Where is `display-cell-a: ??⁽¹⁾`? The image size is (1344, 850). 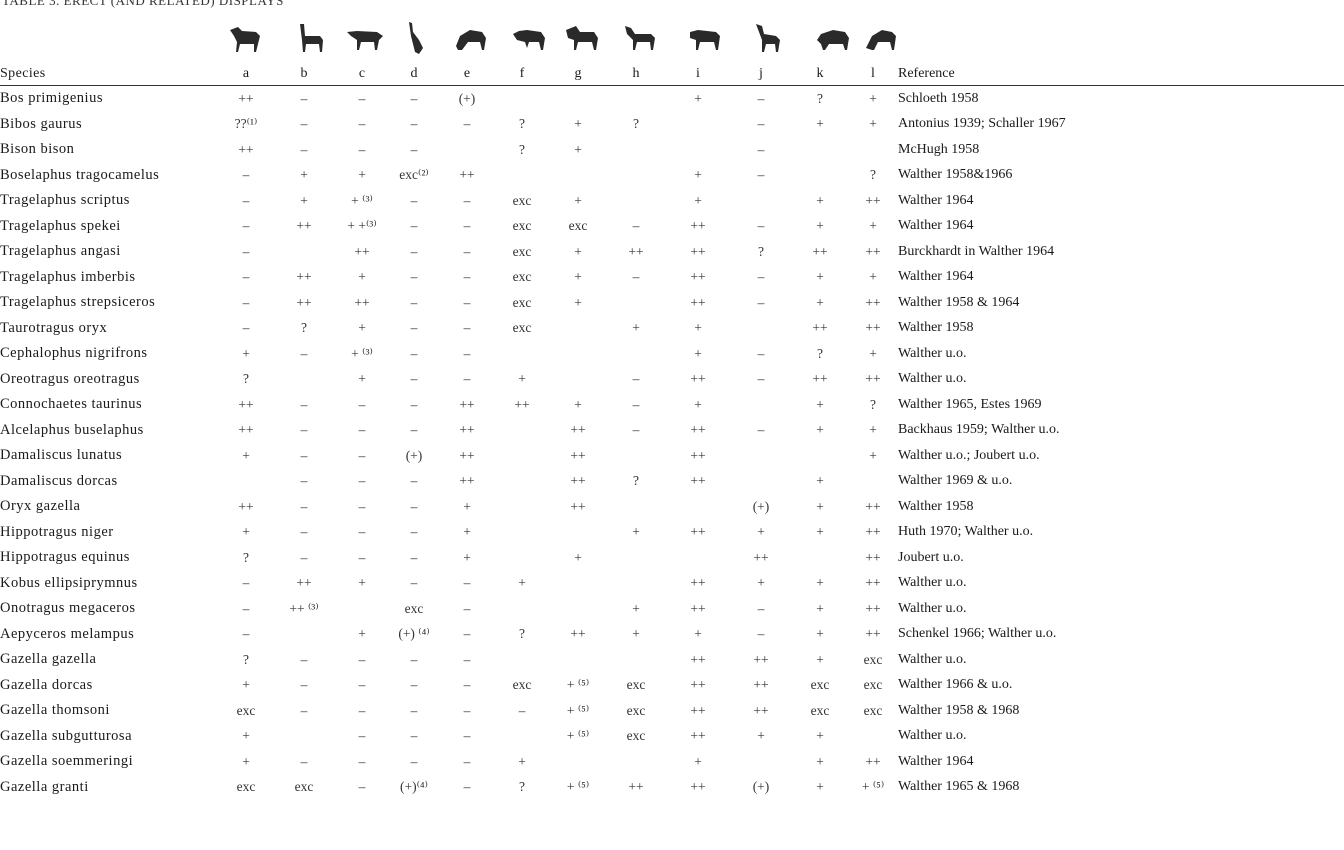 display-cell-a: ??⁽¹⁾ is located at coordinates (246, 124).